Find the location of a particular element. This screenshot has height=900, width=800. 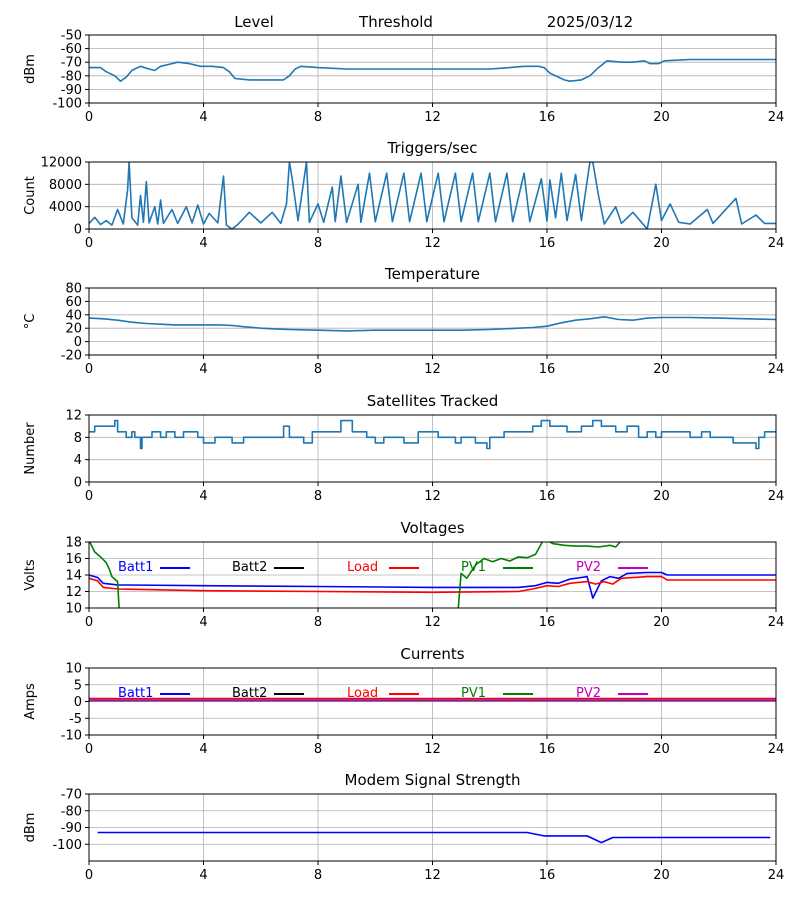

voltages-legend-pv1-label: PV1 is located at coordinates (473, 567).